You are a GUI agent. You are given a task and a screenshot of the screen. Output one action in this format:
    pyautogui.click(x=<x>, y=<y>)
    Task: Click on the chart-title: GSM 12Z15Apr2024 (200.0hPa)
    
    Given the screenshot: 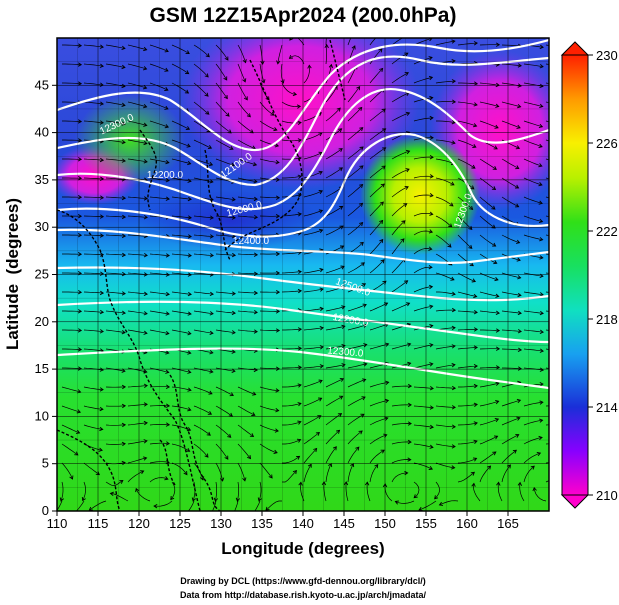 What is the action you would take?
    pyautogui.click(x=303, y=15)
    